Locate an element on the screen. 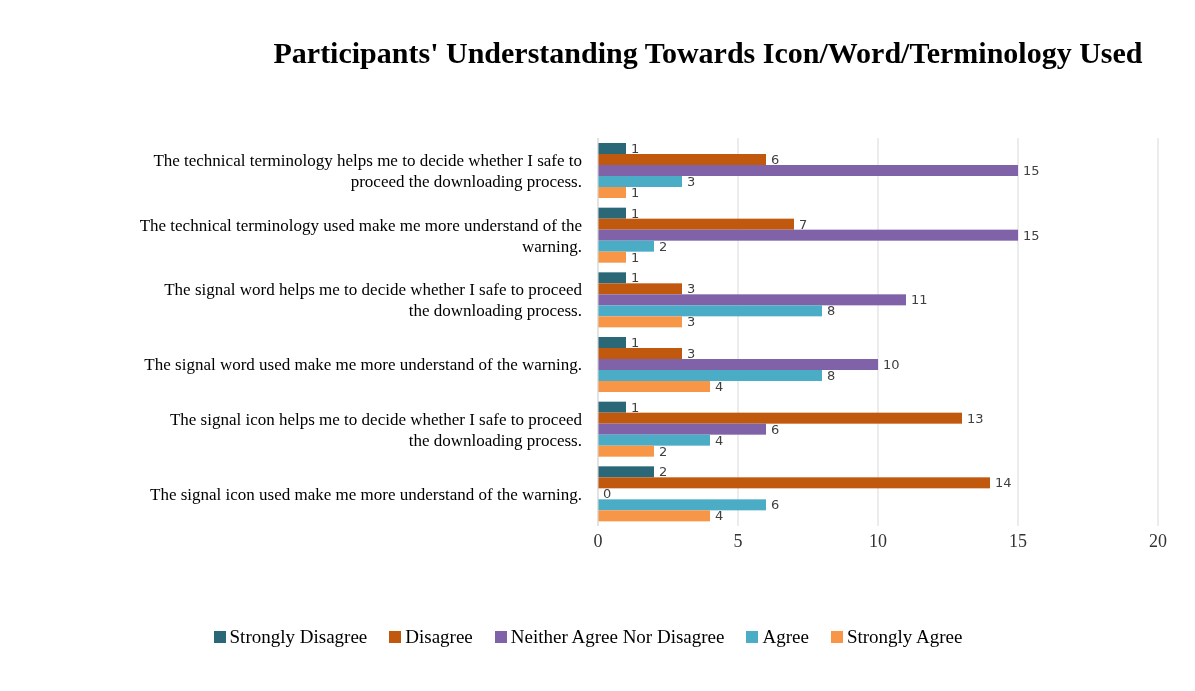 This screenshot has height=691, width=1195. data-label: 14 is located at coordinates (1003, 483).